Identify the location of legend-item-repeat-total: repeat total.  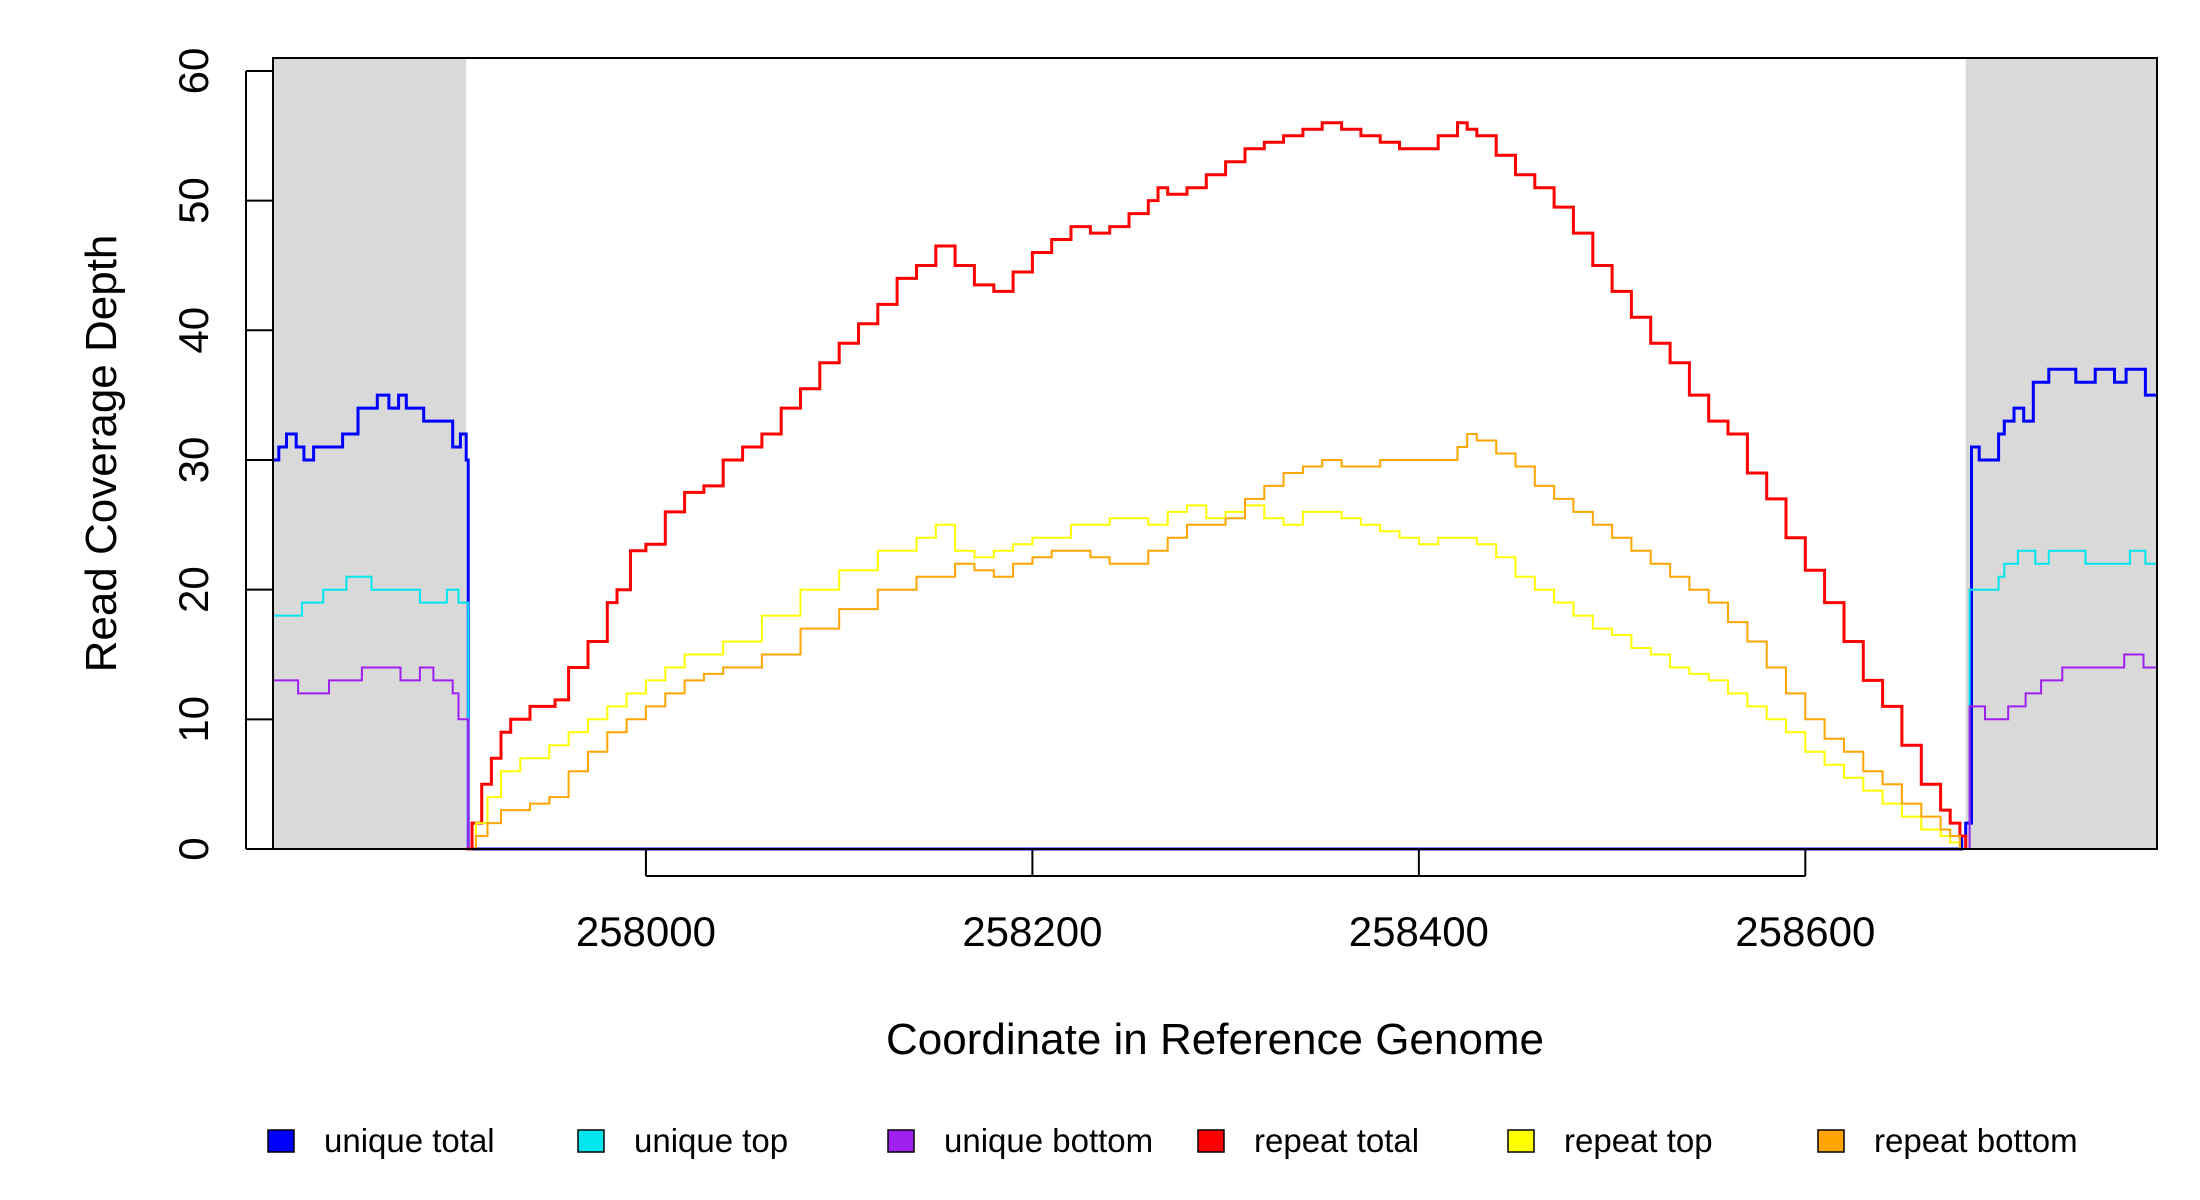
(1308, 1140).